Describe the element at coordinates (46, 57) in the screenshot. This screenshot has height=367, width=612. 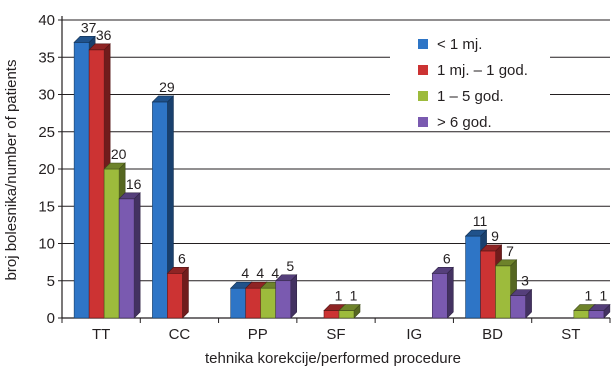
I see `y-tick-label: 35` at that location.